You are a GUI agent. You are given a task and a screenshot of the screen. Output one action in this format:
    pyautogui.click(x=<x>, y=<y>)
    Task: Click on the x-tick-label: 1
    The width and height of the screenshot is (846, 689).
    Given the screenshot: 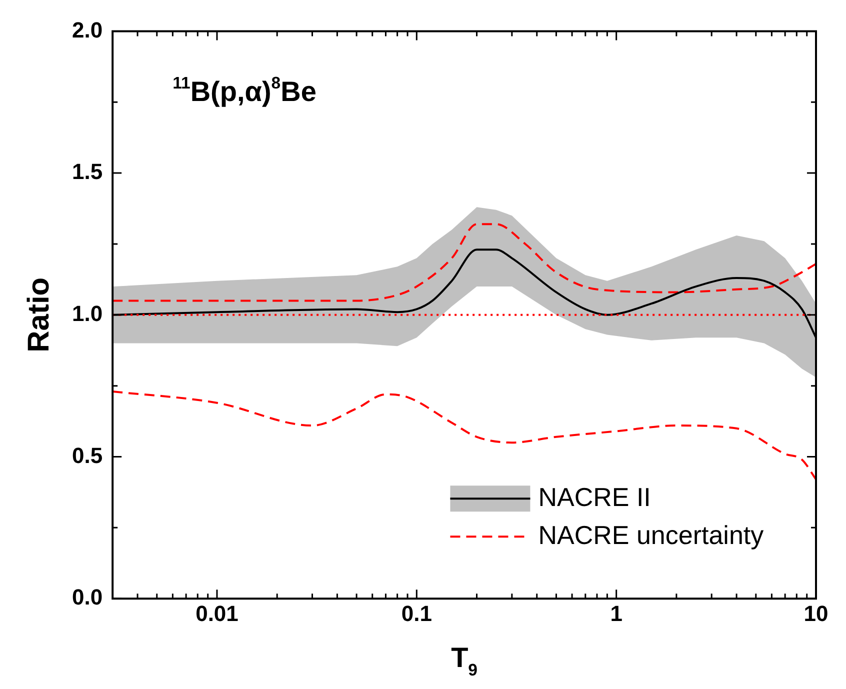 What is the action you would take?
    pyautogui.click(x=616, y=613)
    